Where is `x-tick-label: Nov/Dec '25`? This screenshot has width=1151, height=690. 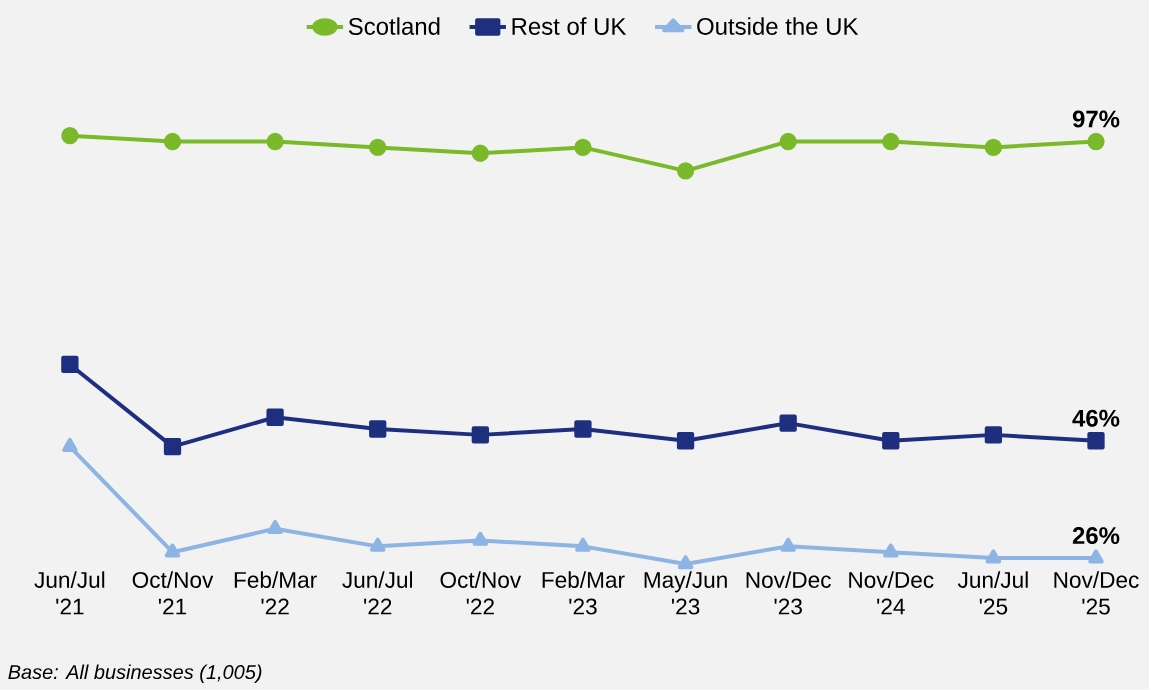
x-tick-label: Nov/Dec '25 is located at coordinates (1096, 593).